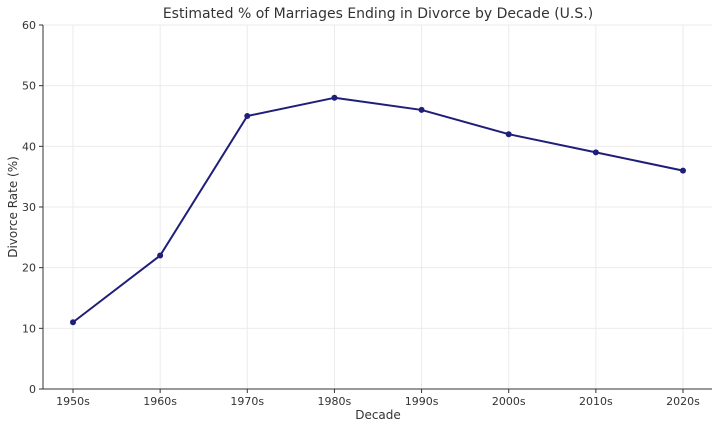 Image resolution: width=720 pixels, height=428 pixels. I want to click on x-tick-label: 1960s, so click(160, 401).